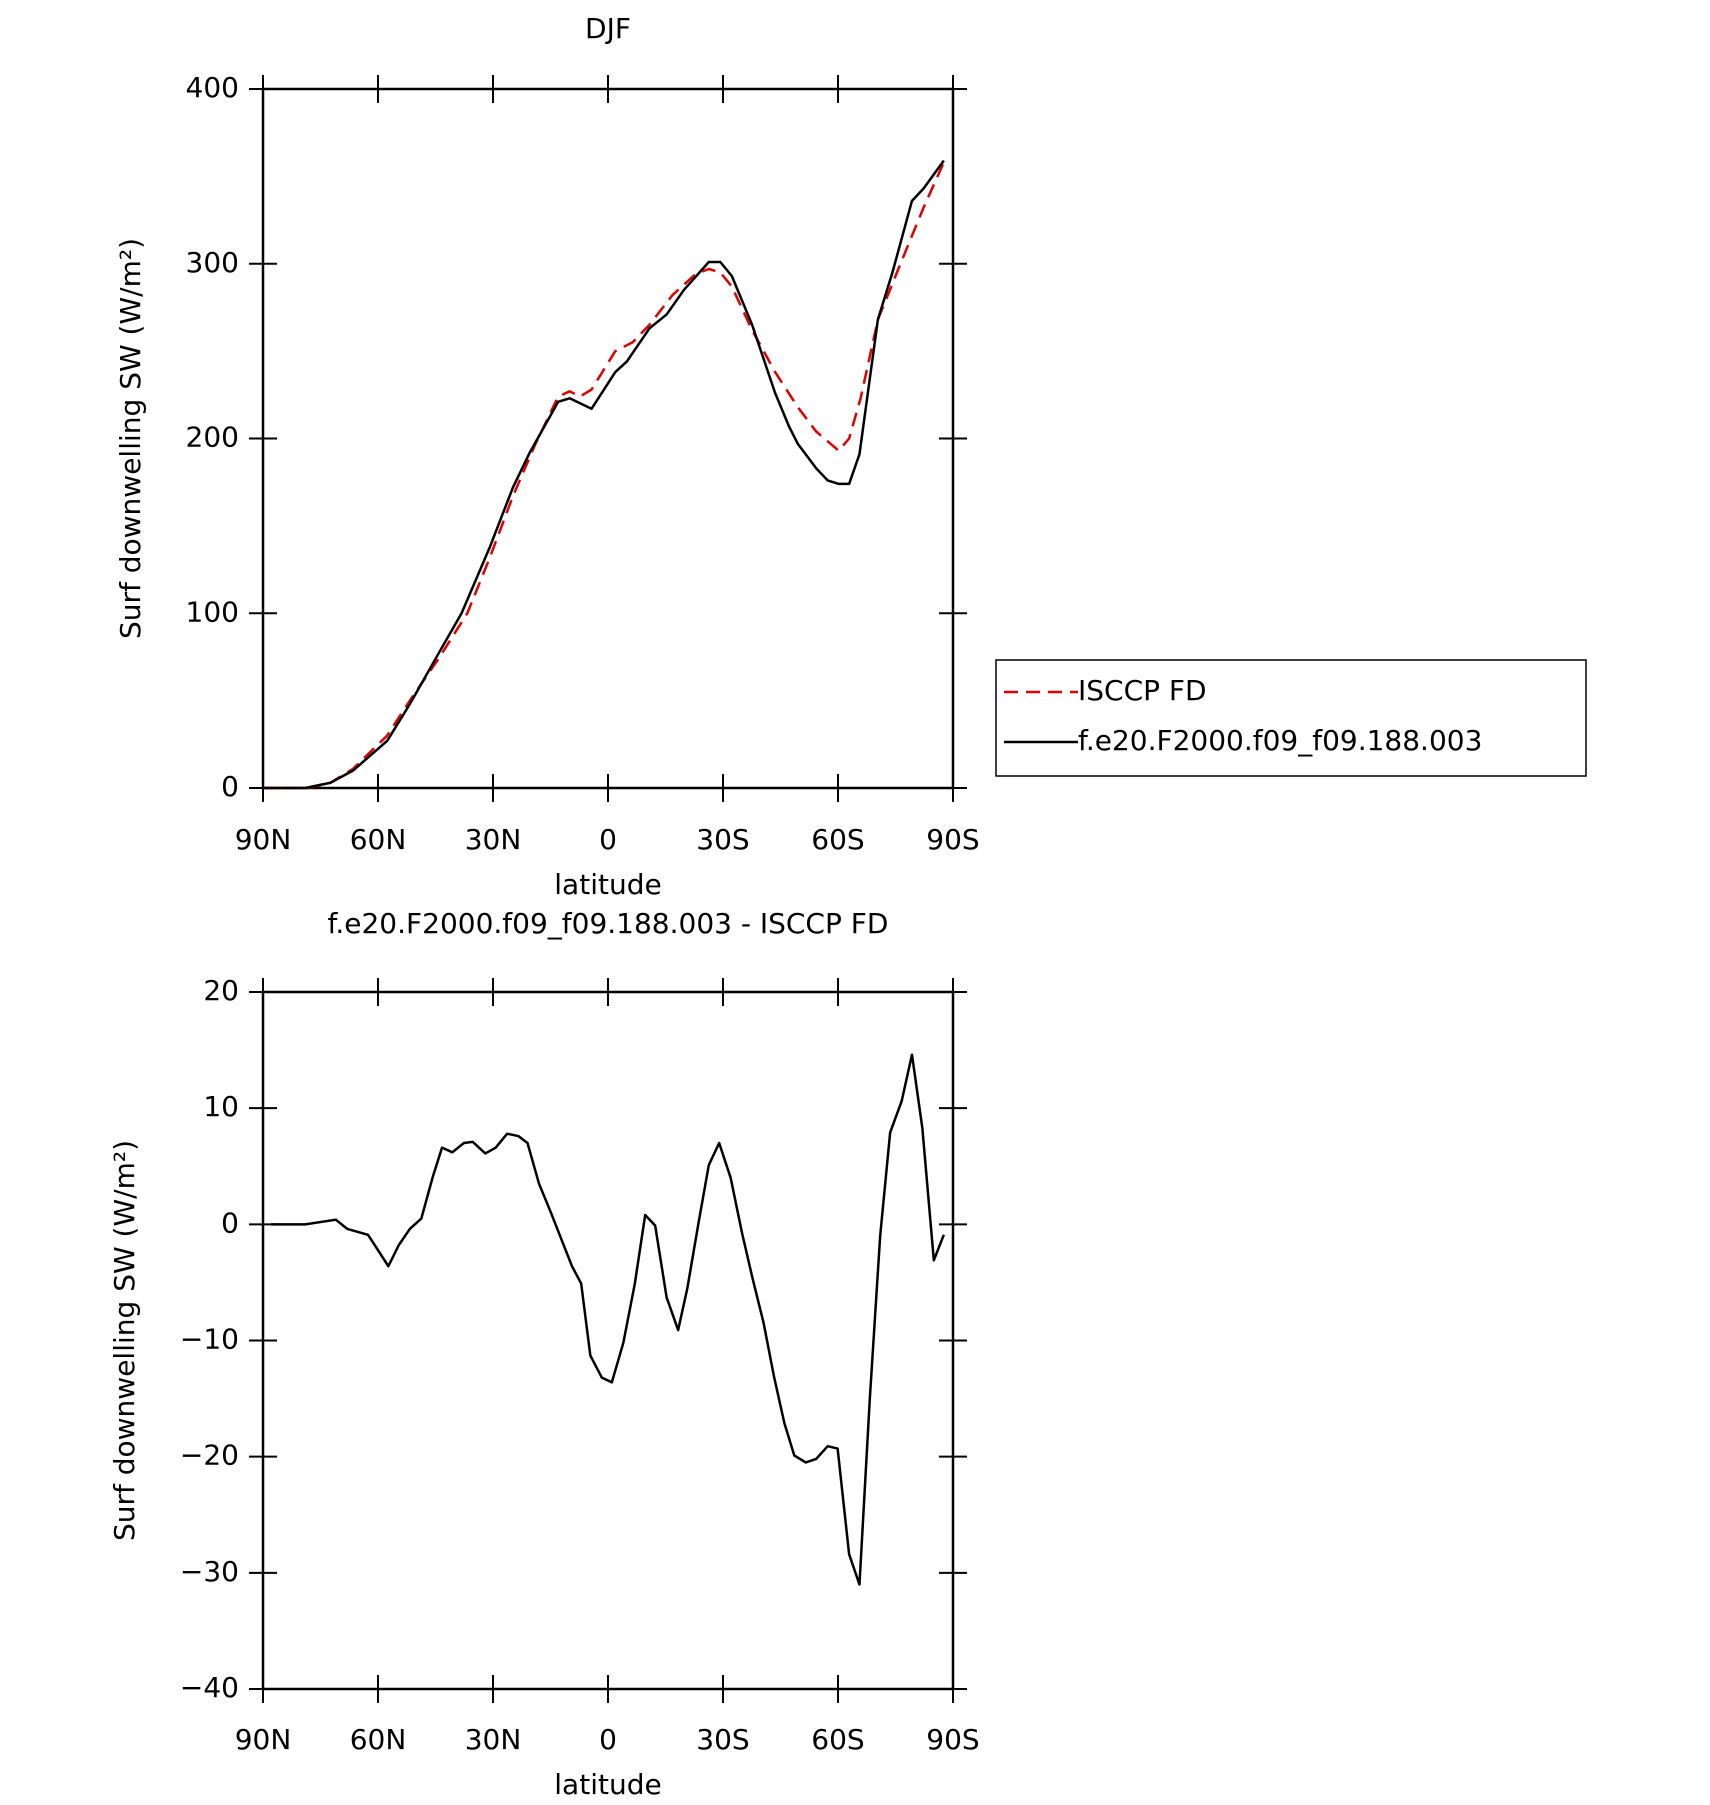  Describe the element at coordinates (209, 1687) in the screenshot. I see `y-tick-label: −40` at that location.